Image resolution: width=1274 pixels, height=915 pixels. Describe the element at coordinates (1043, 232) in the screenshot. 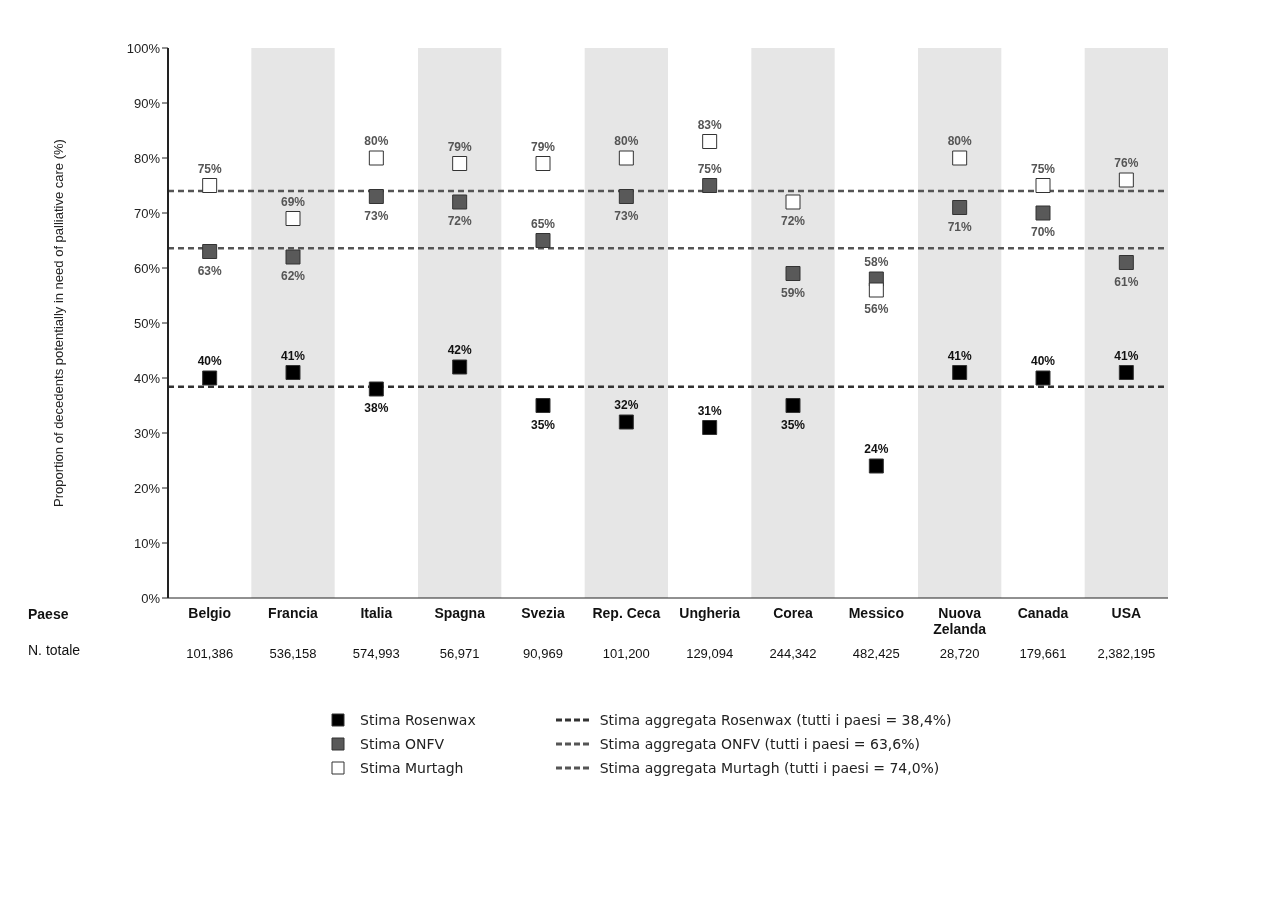

I see `data-label: 70%` at that location.